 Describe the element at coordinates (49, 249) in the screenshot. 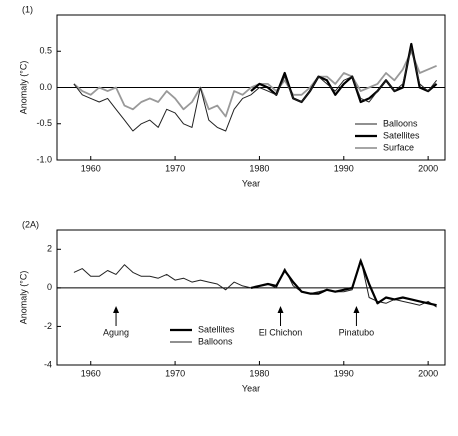

I see `y-tick-label: 2` at that location.